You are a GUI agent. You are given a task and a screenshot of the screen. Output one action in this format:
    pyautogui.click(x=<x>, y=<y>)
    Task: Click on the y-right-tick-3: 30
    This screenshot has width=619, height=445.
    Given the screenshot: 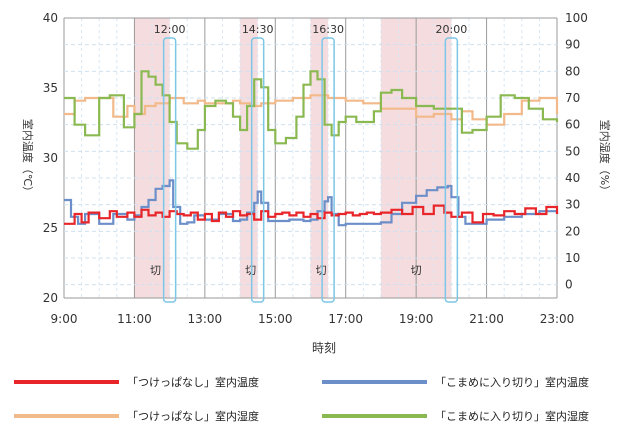 What is the action you would take?
    pyautogui.click(x=572, y=205)
    